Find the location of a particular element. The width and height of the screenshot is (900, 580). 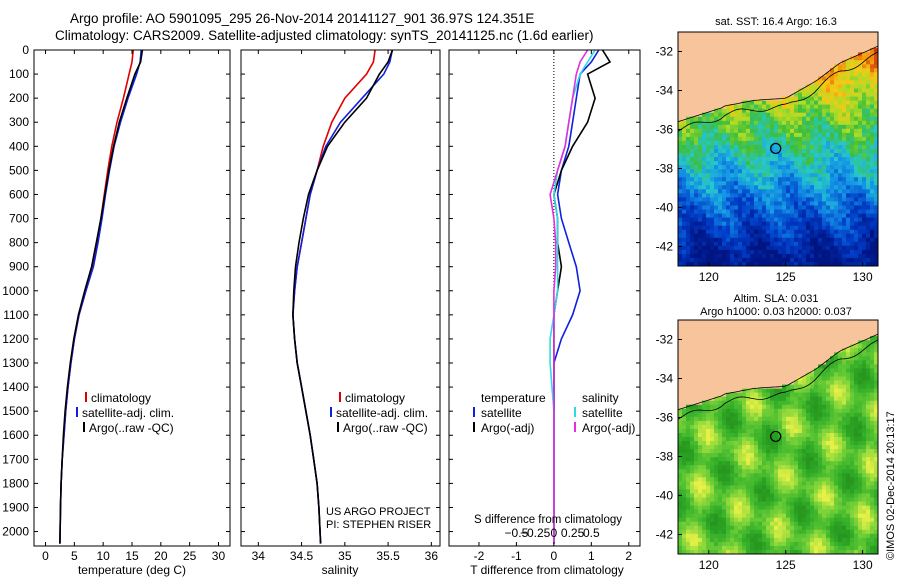

y-tick-label: 500 is located at coordinates (19, 170).